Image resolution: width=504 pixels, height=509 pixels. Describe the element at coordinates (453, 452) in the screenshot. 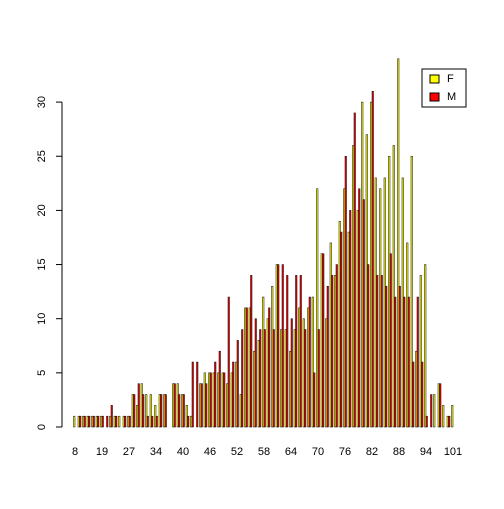

I see `x-tick-label: 101` at that location.